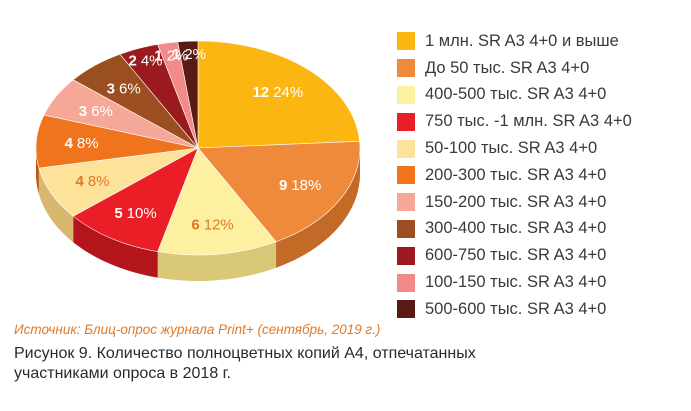 This screenshot has height=411, width=691. What do you see at coordinates (522, 40) in the screenshot?
I see `legend-label-0: 1 млн. SR A3 4+0 и выше` at bounding box center [522, 40].